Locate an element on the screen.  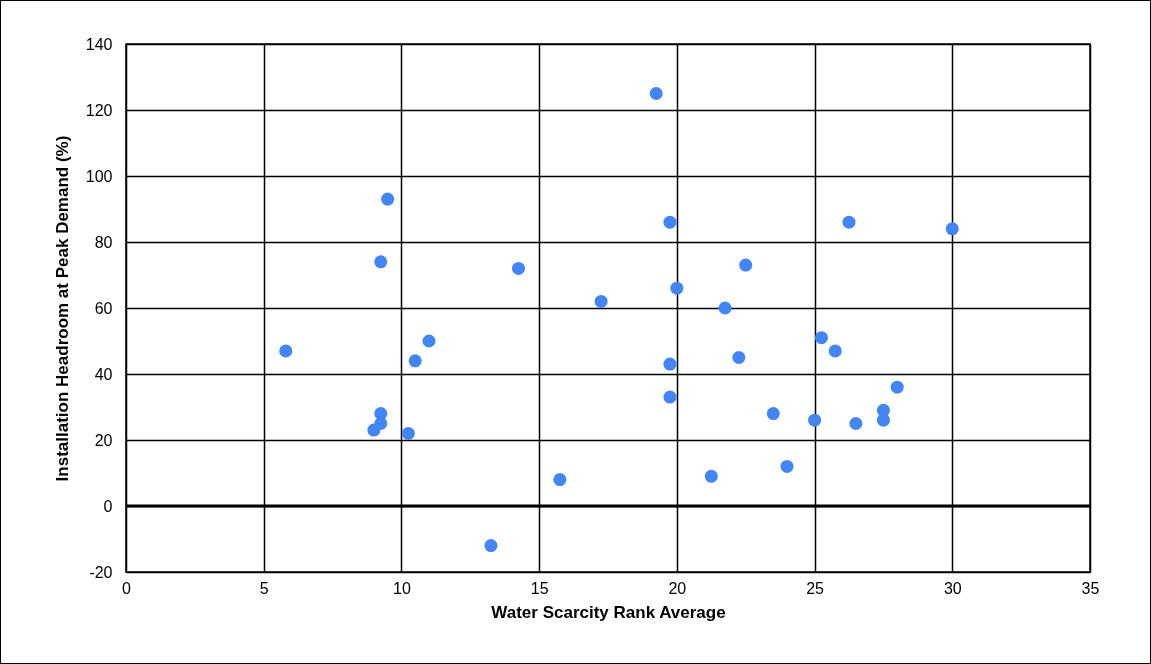
y-tick-label: 120 is located at coordinates (99, 110).